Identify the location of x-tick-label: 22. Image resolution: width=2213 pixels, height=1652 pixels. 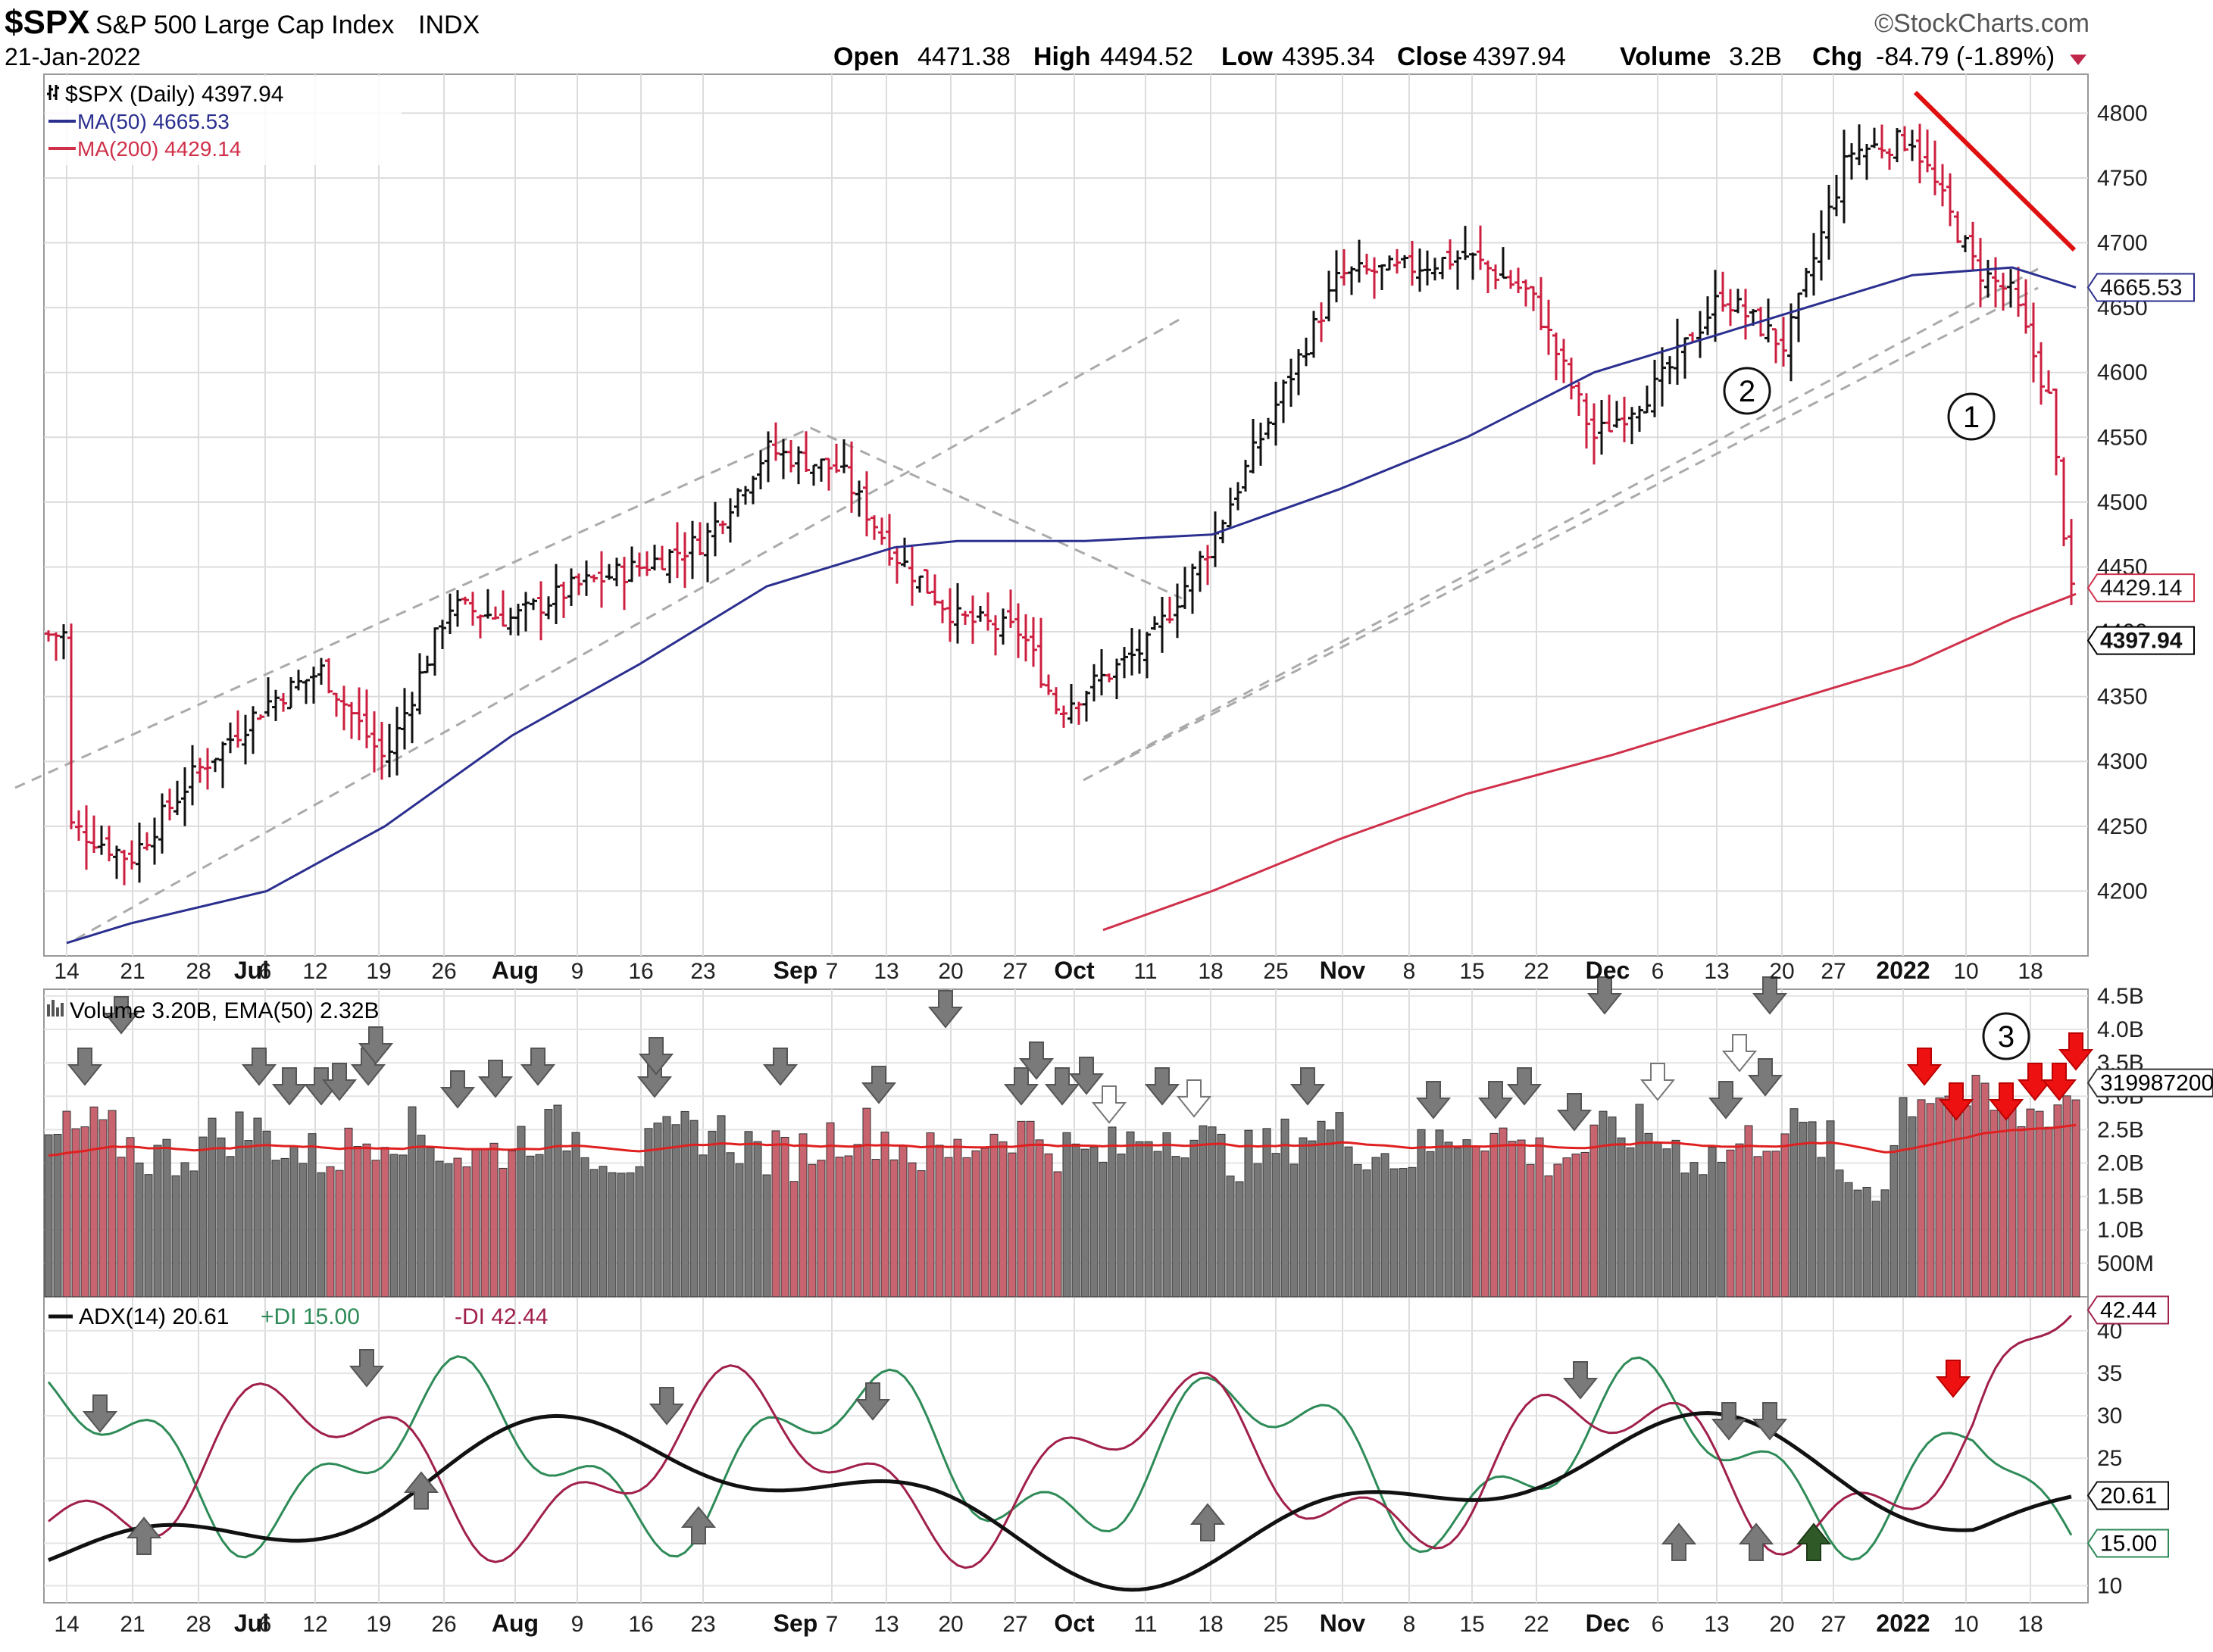
(1536, 971).